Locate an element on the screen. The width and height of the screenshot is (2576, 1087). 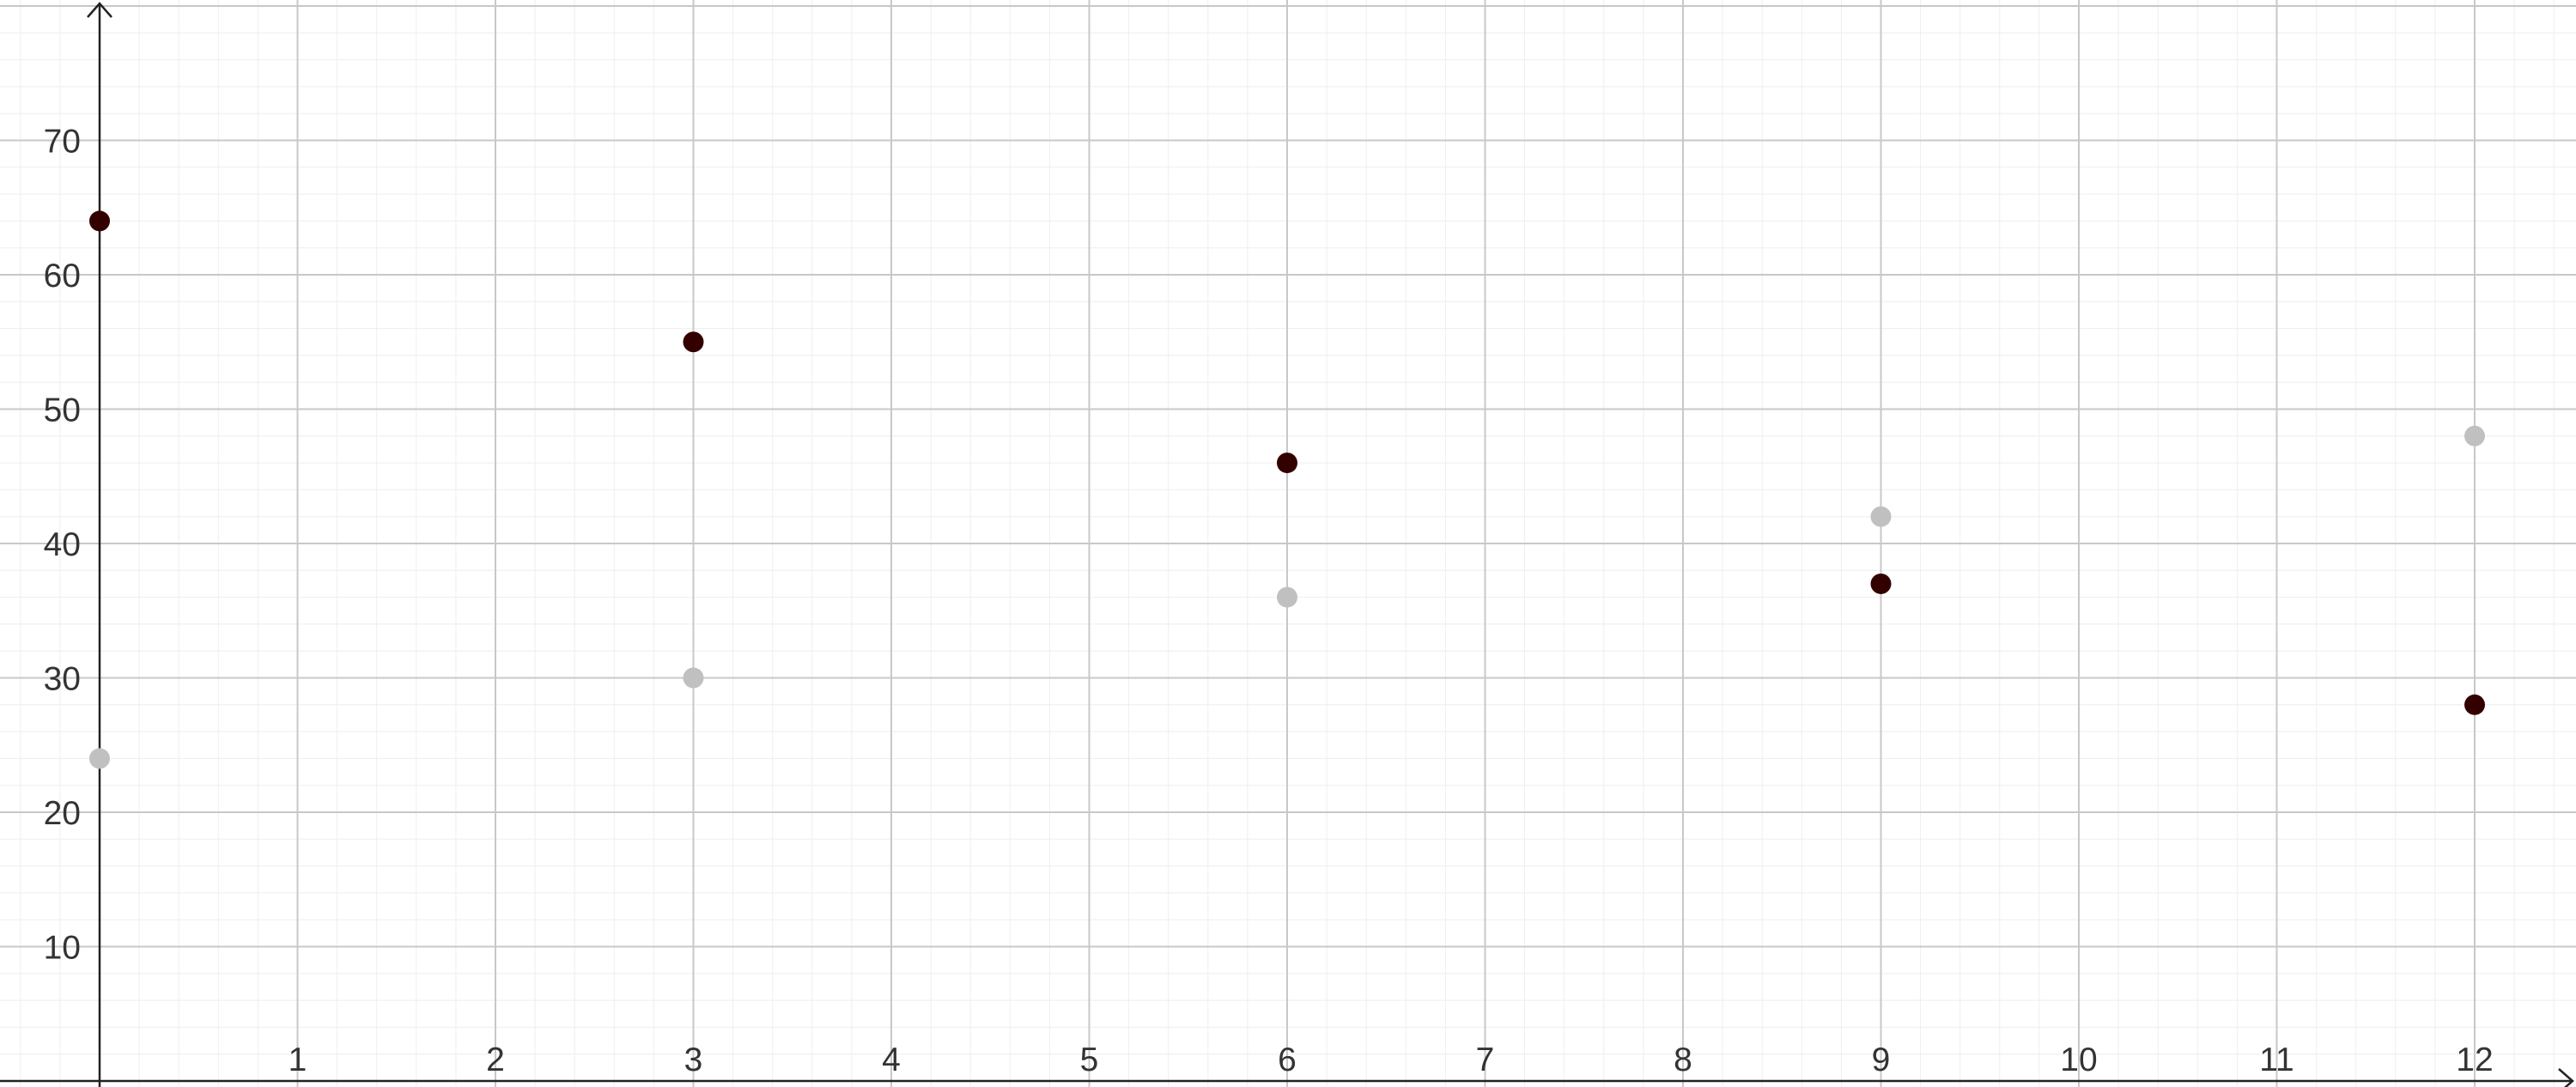
x-tick-label: 7 is located at coordinates (1485, 1059).